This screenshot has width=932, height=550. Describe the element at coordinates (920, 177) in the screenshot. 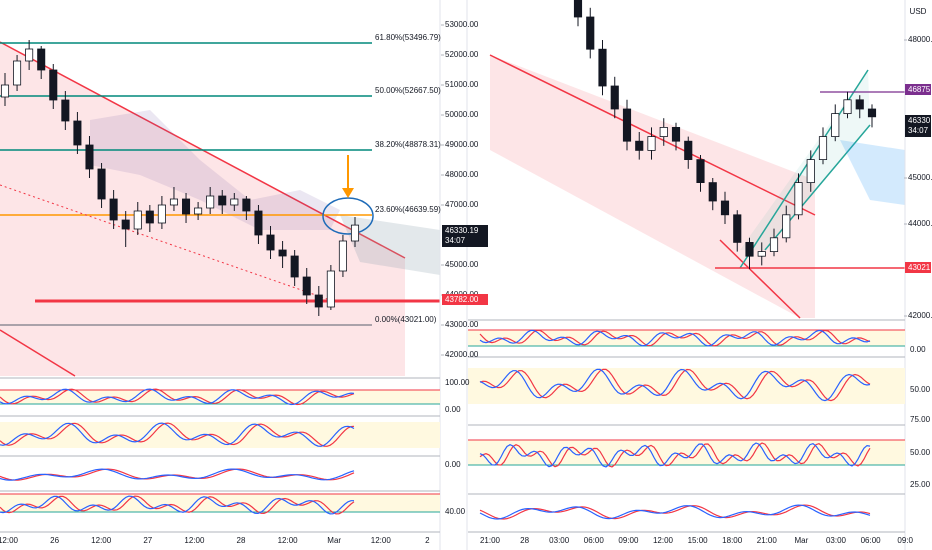

I see `y-tick-label: 45000.00` at that location.